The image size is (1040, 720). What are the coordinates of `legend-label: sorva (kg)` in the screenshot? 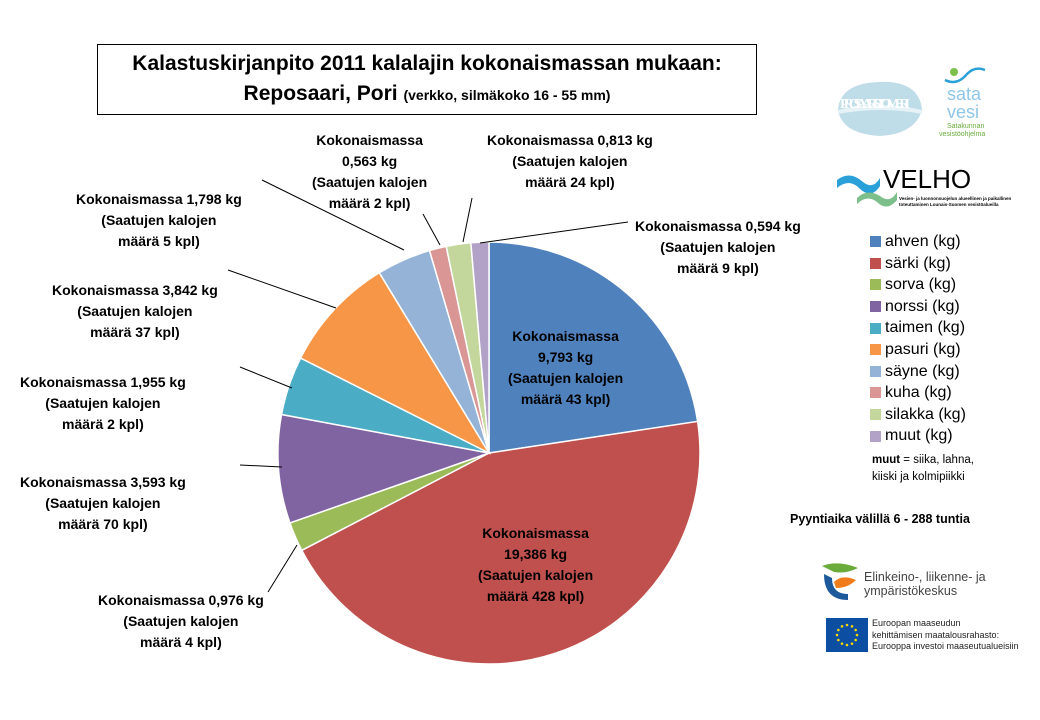 It's located at (921, 285).